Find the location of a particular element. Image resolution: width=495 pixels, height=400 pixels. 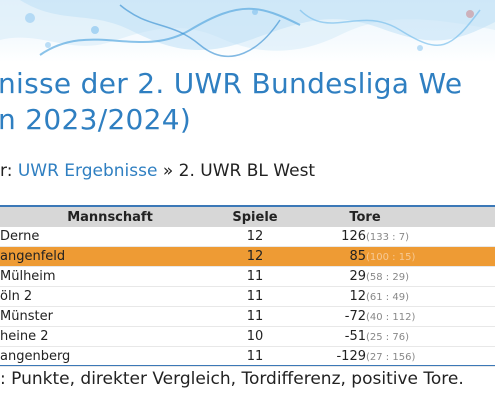

goal-difference: -72 is located at coordinates (355, 316).